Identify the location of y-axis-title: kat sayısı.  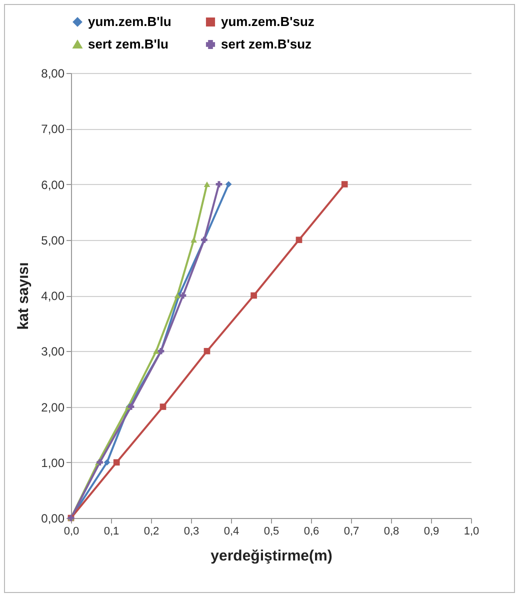
(23, 296).